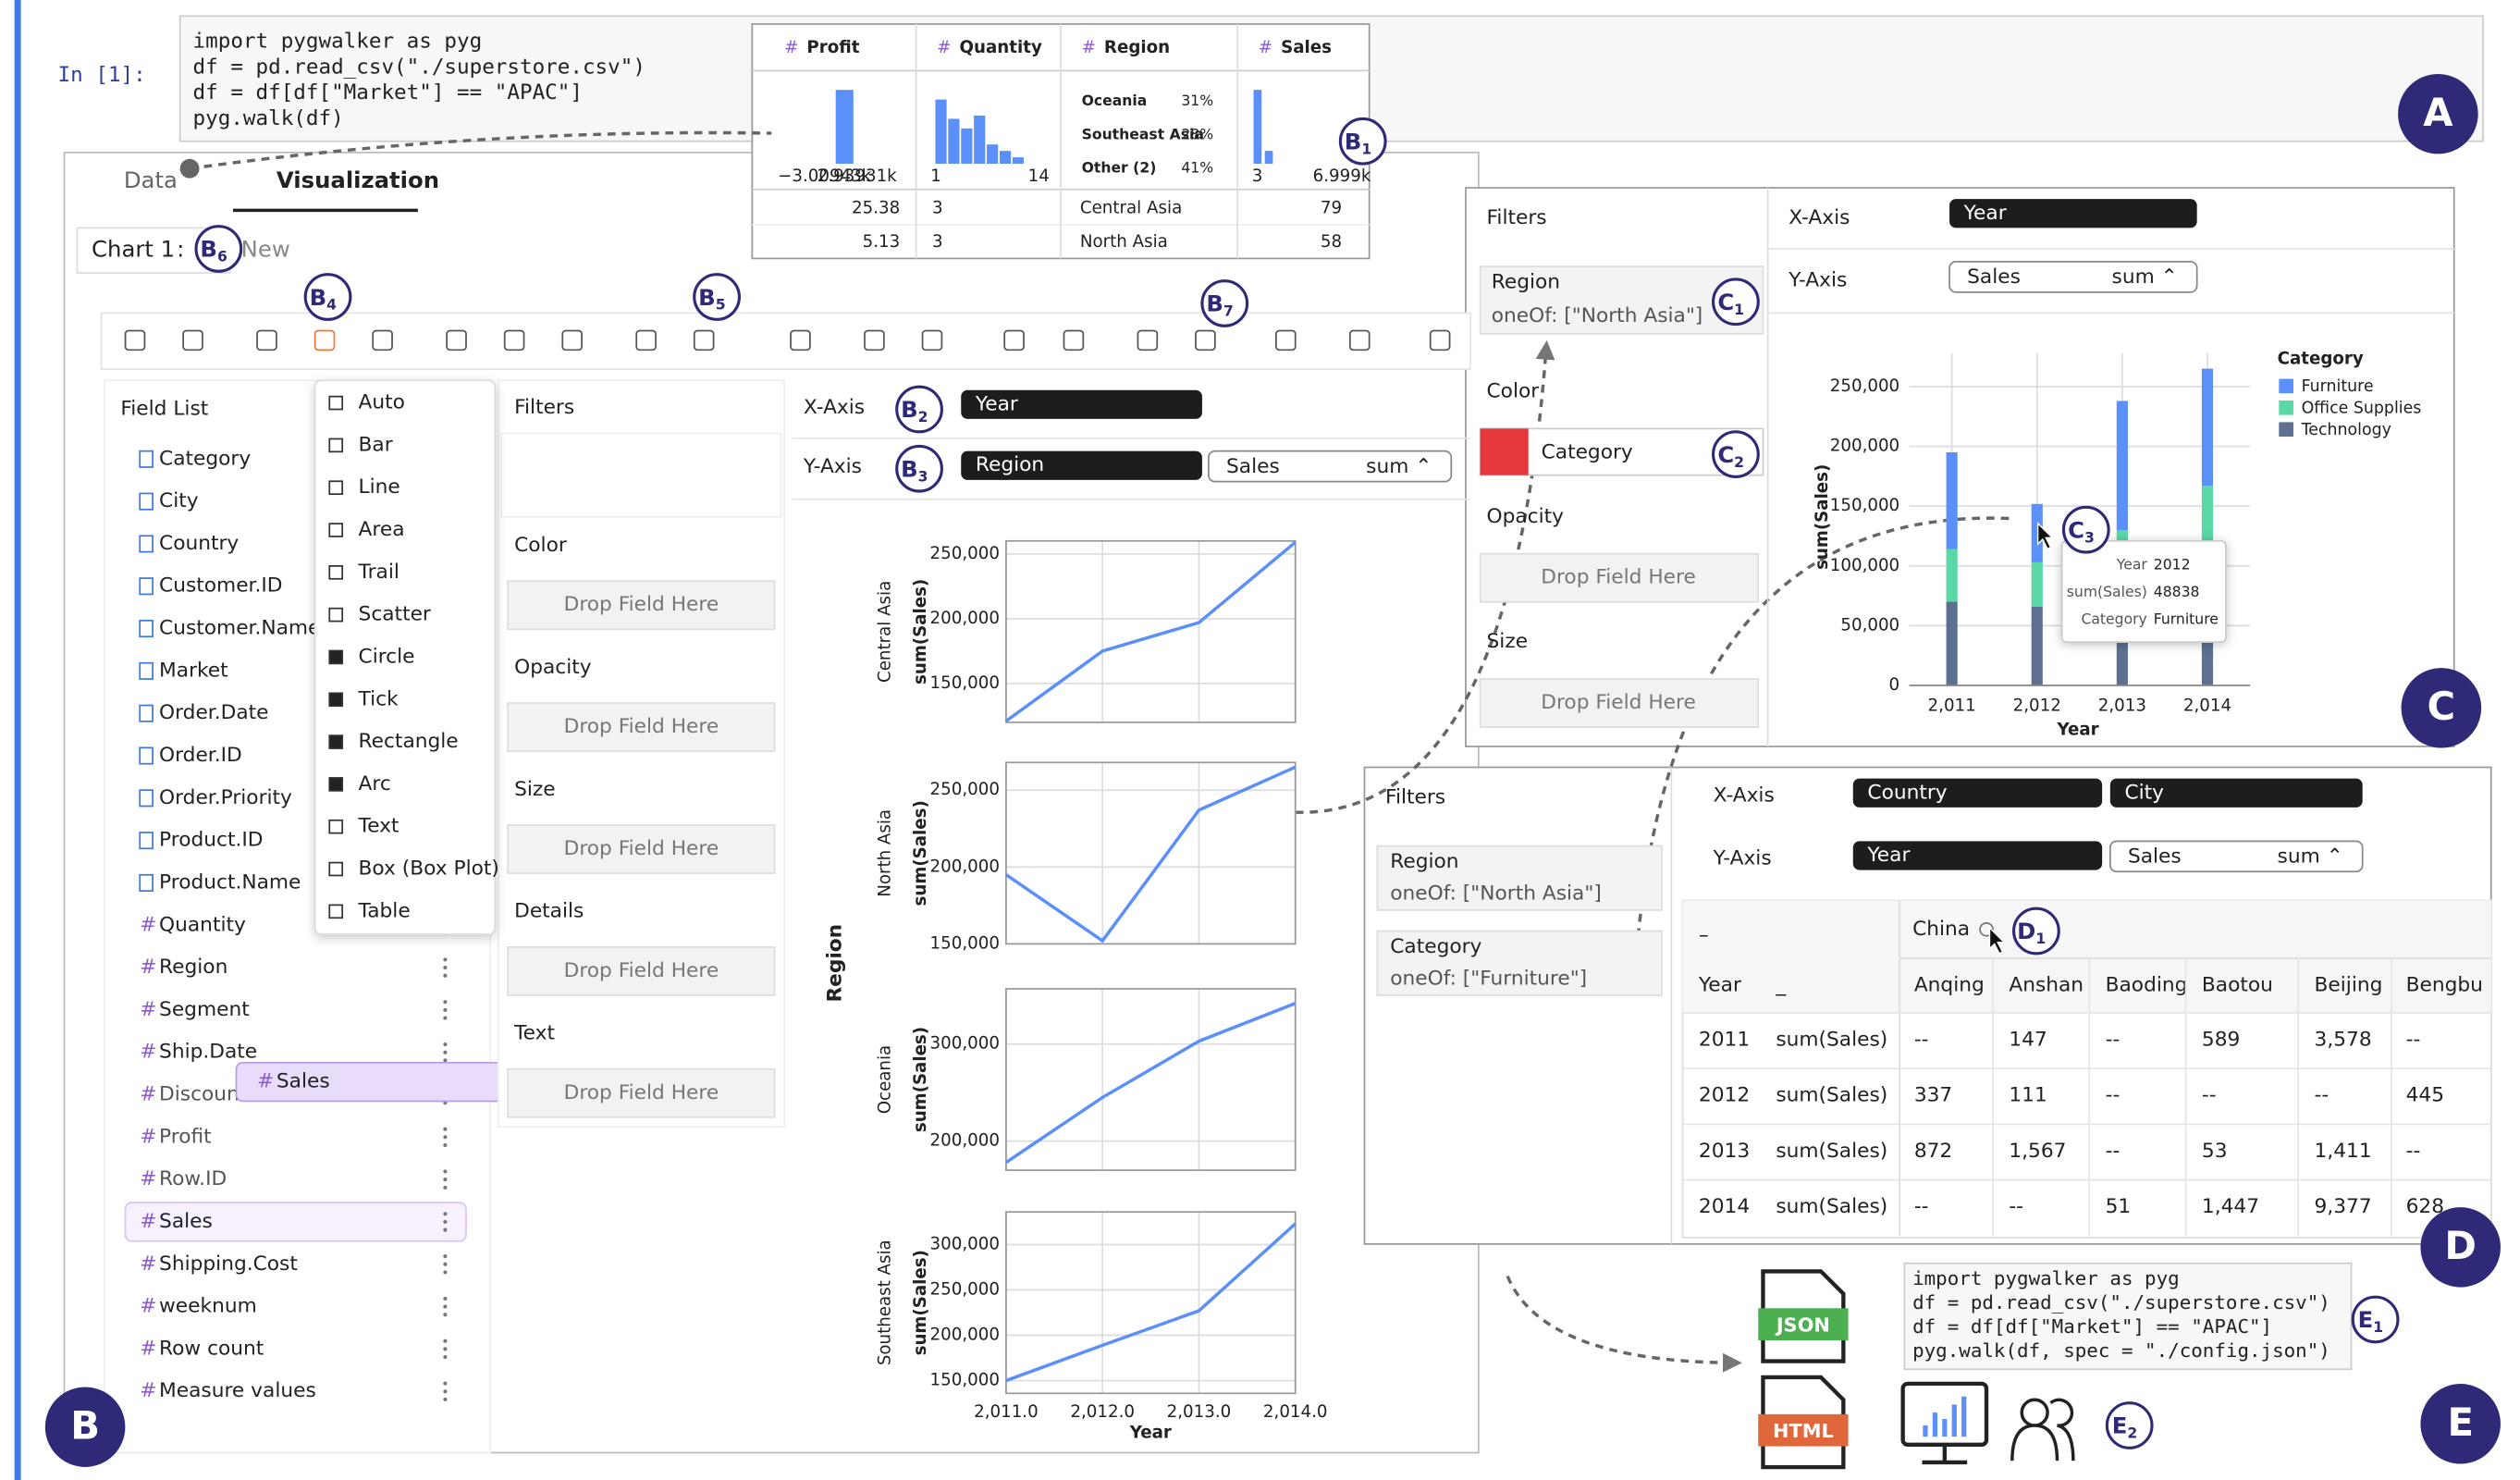 Image resolution: width=2520 pixels, height=1480 pixels. I want to click on measure-field: Row count, so click(211, 1349).